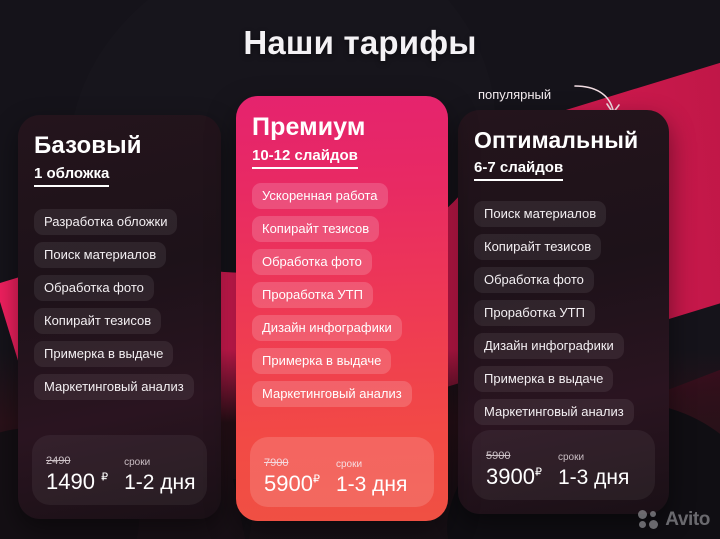 The width and height of the screenshot is (720, 539). What do you see at coordinates (72, 176) in the screenshot?
I see `plan-subtitle: 1 обложка` at bounding box center [72, 176].